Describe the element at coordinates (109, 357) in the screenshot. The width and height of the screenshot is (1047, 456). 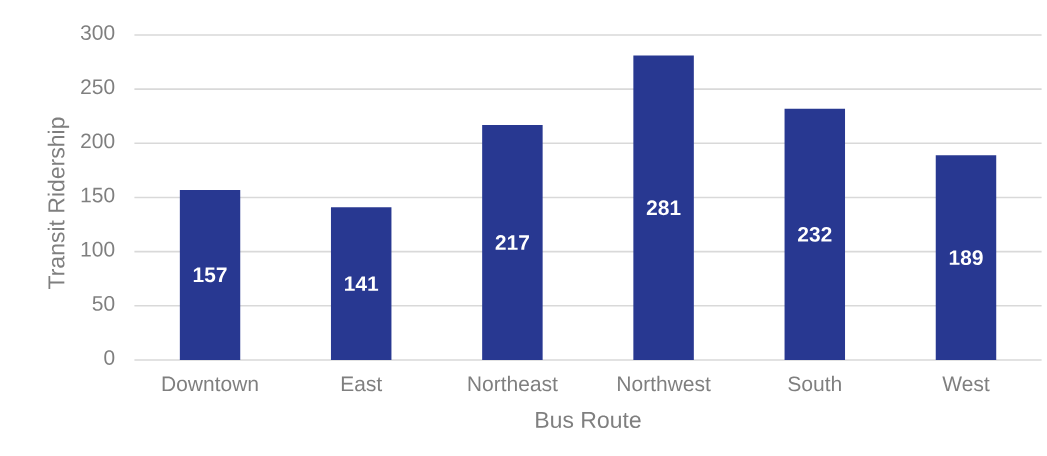
I see `y-tick-label: 0` at that location.